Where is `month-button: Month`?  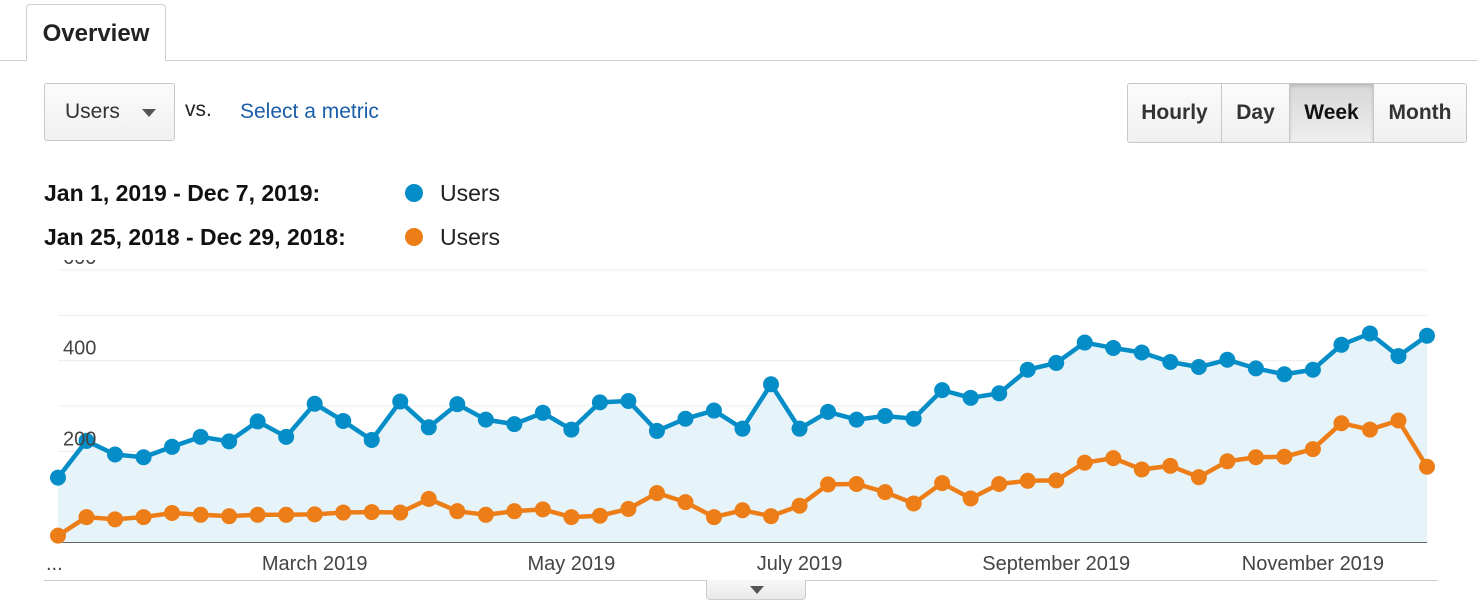 month-button: Month is located at coordinates (1420, 113).